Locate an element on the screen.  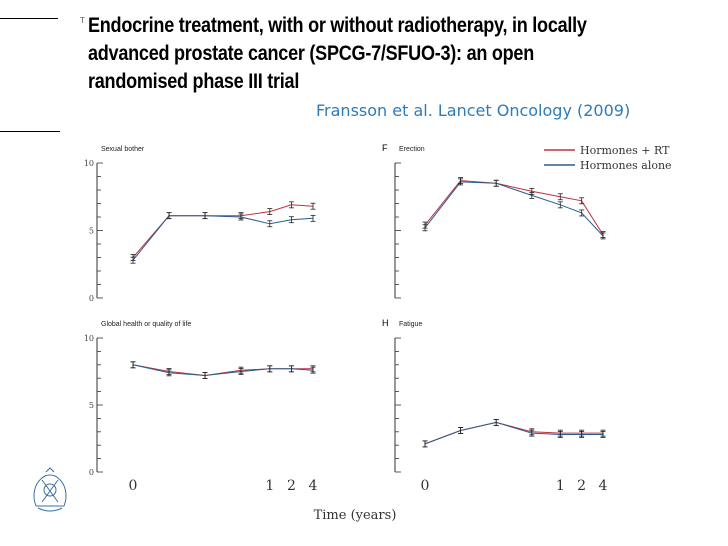
legend-label: Hormones + RT is located at coordinates (625, 150).